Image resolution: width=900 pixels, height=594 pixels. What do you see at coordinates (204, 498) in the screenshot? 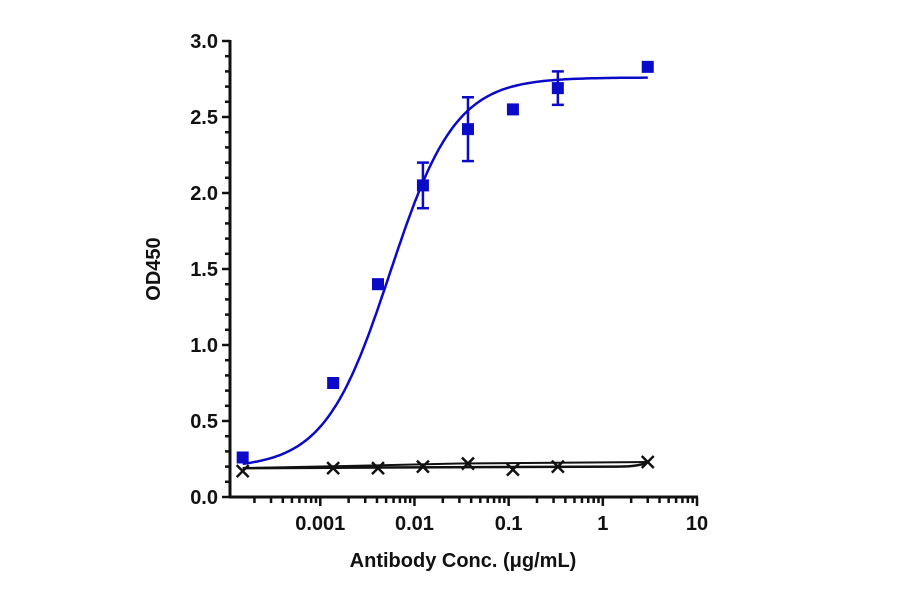
I see `y-tick-label: 0.0` at bounding box center [204, 498].